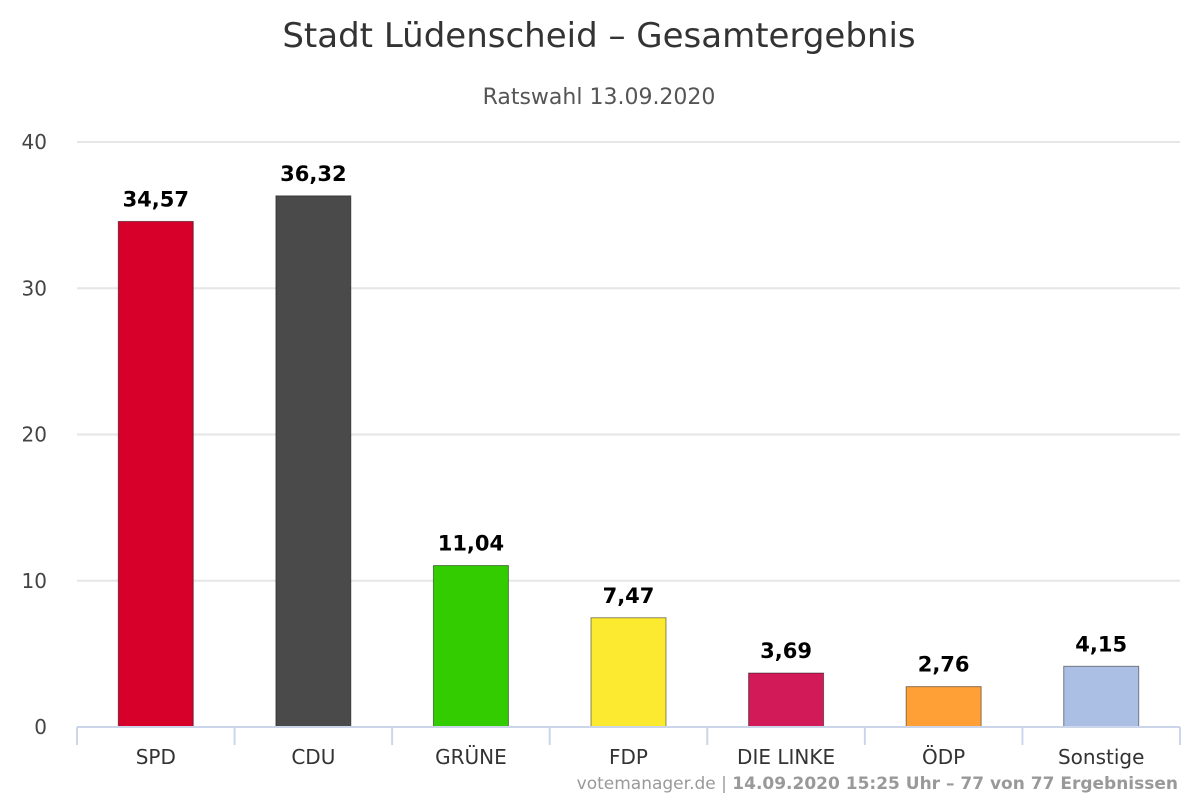 This screenshot has width=1200, height=800. Describe the element at coordinates (943, 707) in the screenshot. I see `bar-ödp` at that location.